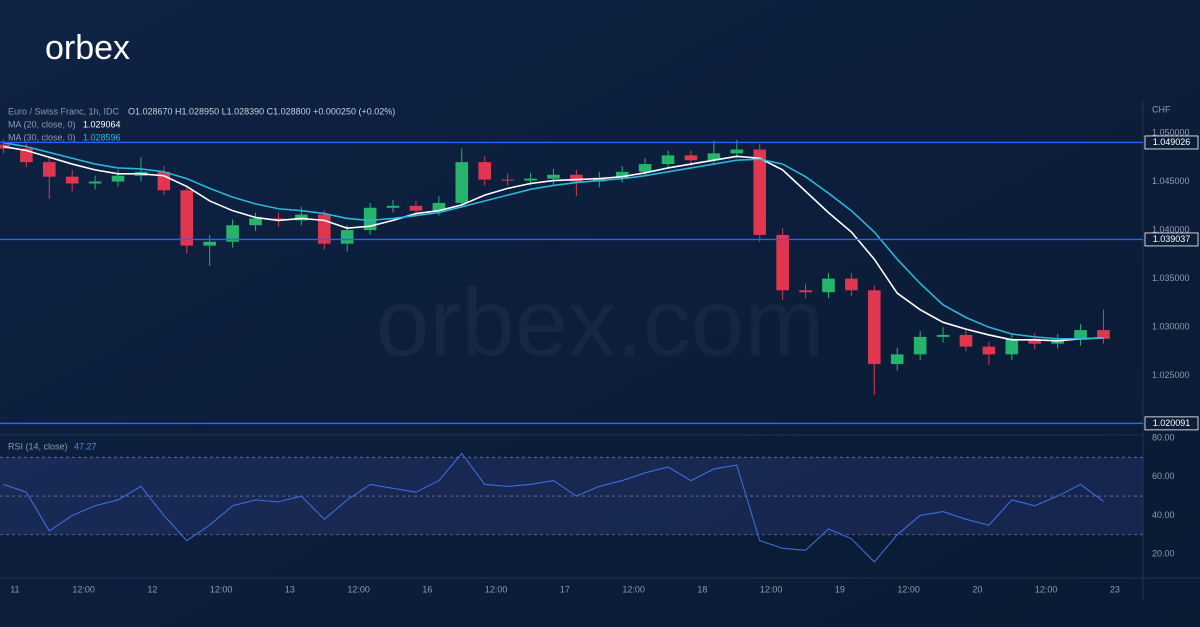 The width and height of the screenshot is (1200, 627). What do you see at coordinates (1163, 554) in the screenshot?
I see `rsi-tick-label: 20.00` at bounding box center [1163, 554].